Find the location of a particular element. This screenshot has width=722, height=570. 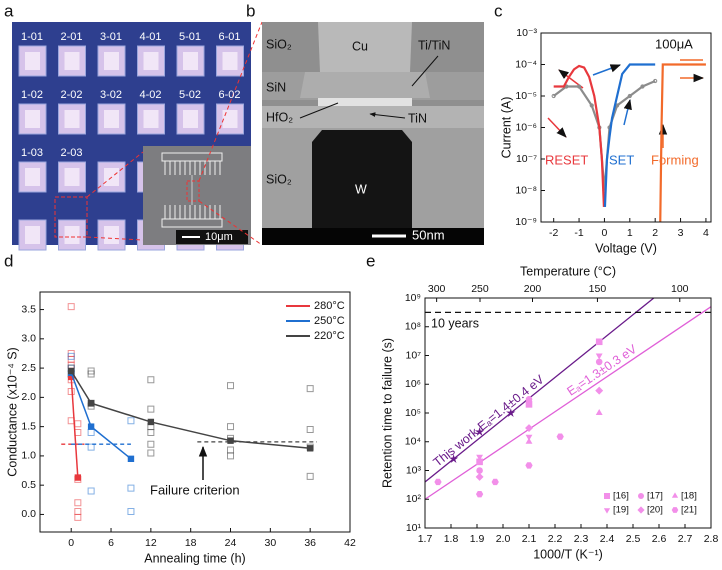

panel-label: a is located at coordinates (9, 10).